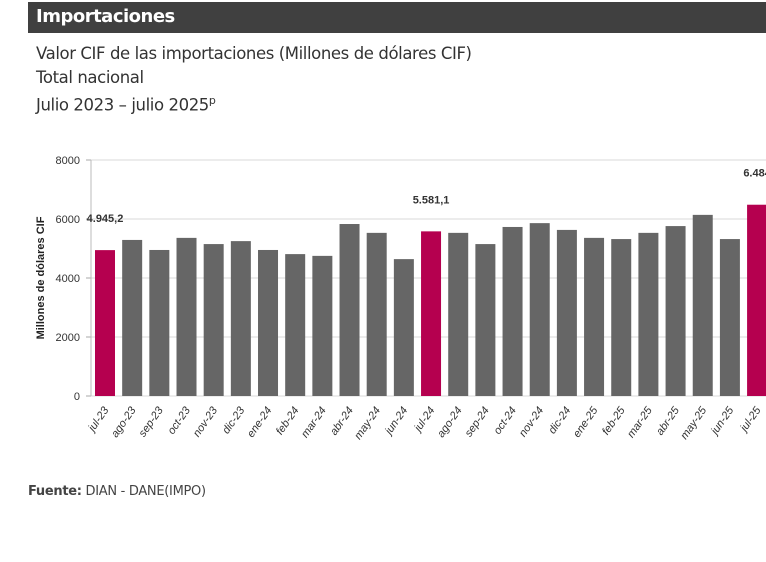 The width and height of the screenshot is (766, 562). What do you see at coordinates (559, 420) in the screenshot?
I see `x-tick-label: dic-24` at bounding box center [559, 420].